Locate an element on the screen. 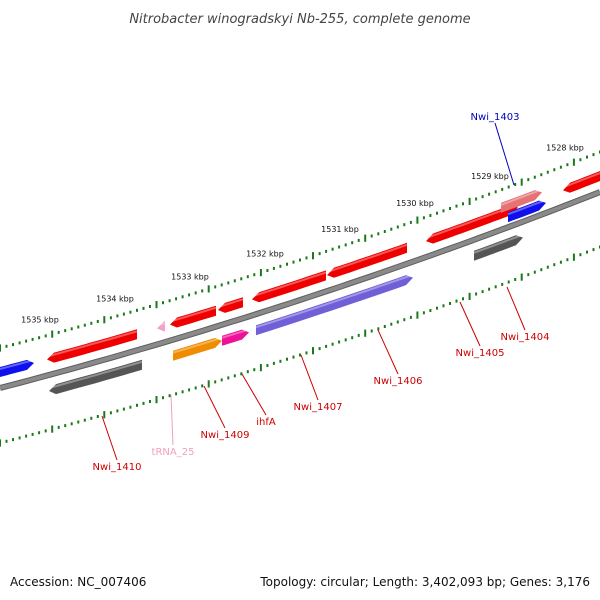 This screenshot has width=600, height=600. scale-label: 1534 kbp is located at coordinates (115, 299).